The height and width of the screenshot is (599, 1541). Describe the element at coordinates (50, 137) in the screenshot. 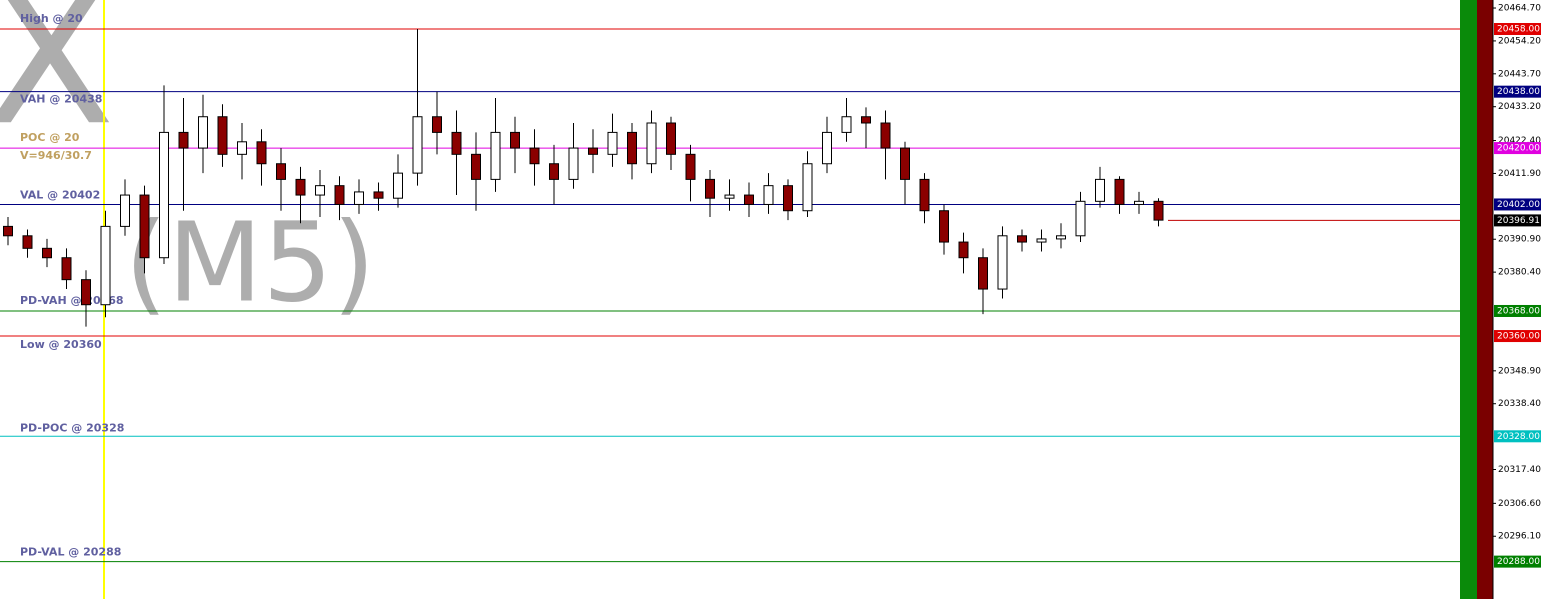

I see `level-text: POC @ 20` at that location.